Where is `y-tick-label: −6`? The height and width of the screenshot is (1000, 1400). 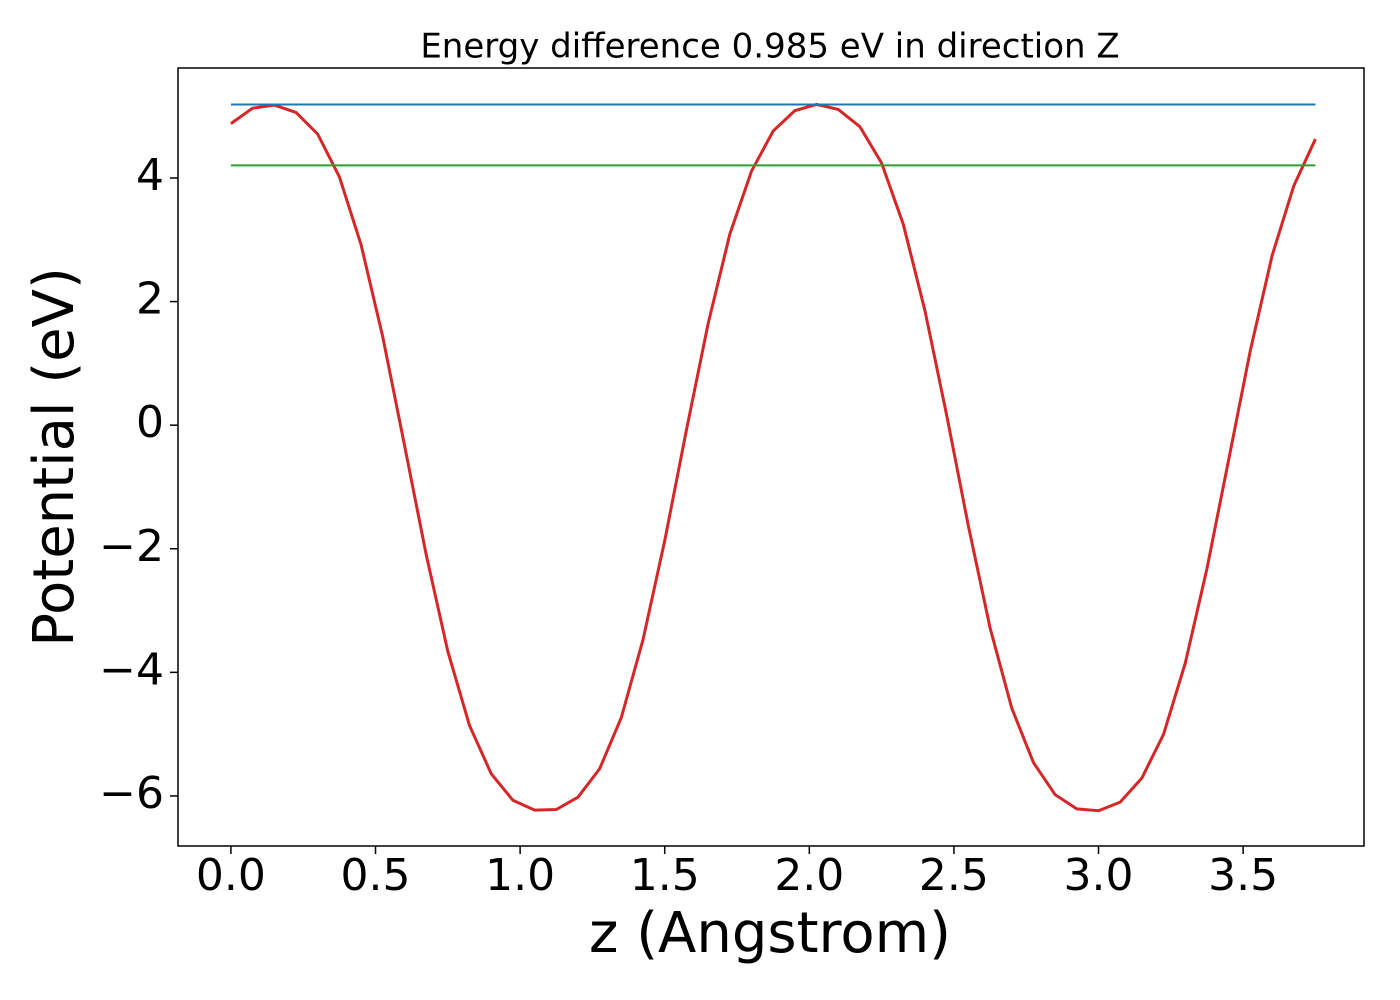
y-tick-label: −6 is located at coordinates (131, 793).